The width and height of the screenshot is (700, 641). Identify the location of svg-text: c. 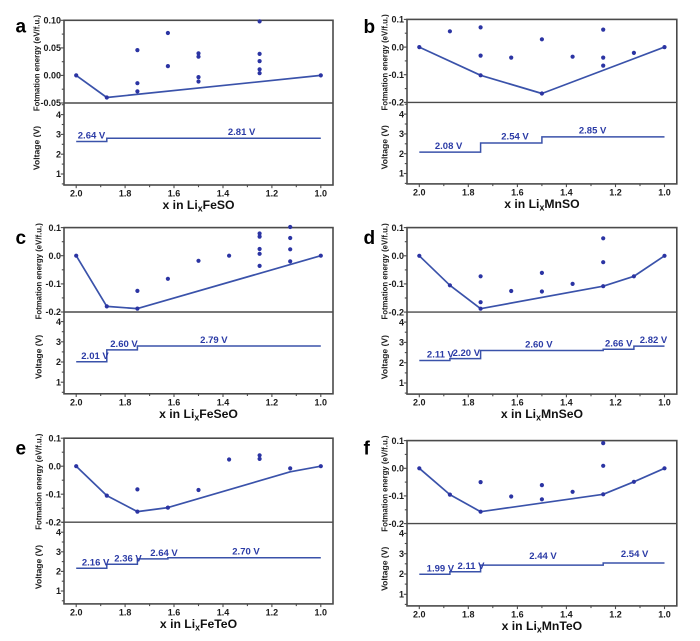
(21, 238).